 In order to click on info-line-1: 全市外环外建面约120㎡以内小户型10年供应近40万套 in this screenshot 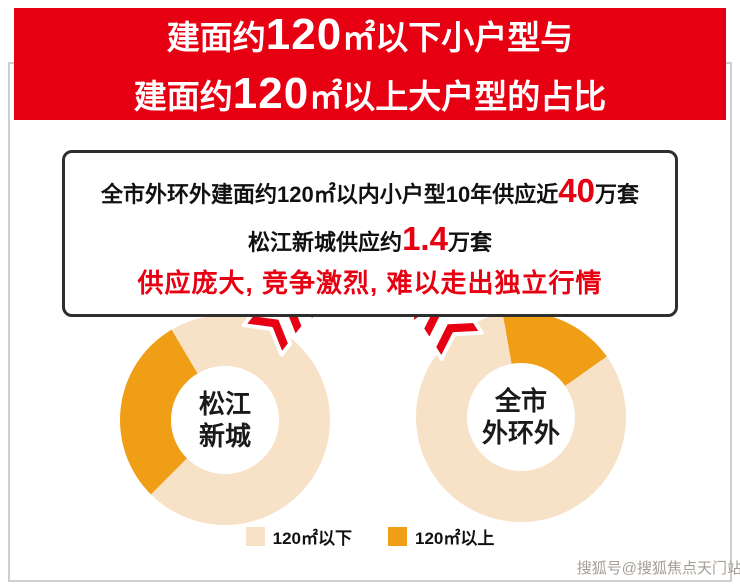, I will do `click(370, 191)`.